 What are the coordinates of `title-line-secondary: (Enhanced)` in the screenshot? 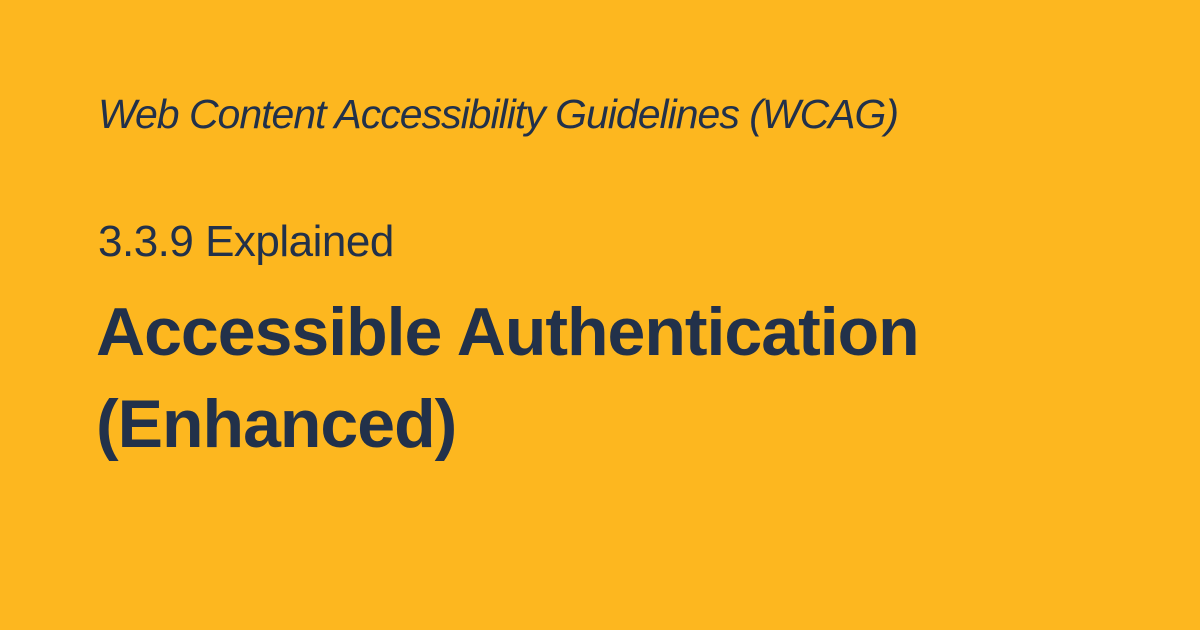 It's located at (276, 424).